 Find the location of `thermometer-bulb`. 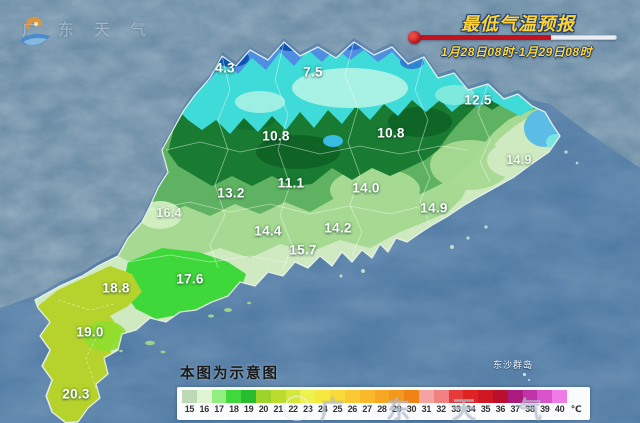

thermometer-bulb is located at coordinates (414, 37).